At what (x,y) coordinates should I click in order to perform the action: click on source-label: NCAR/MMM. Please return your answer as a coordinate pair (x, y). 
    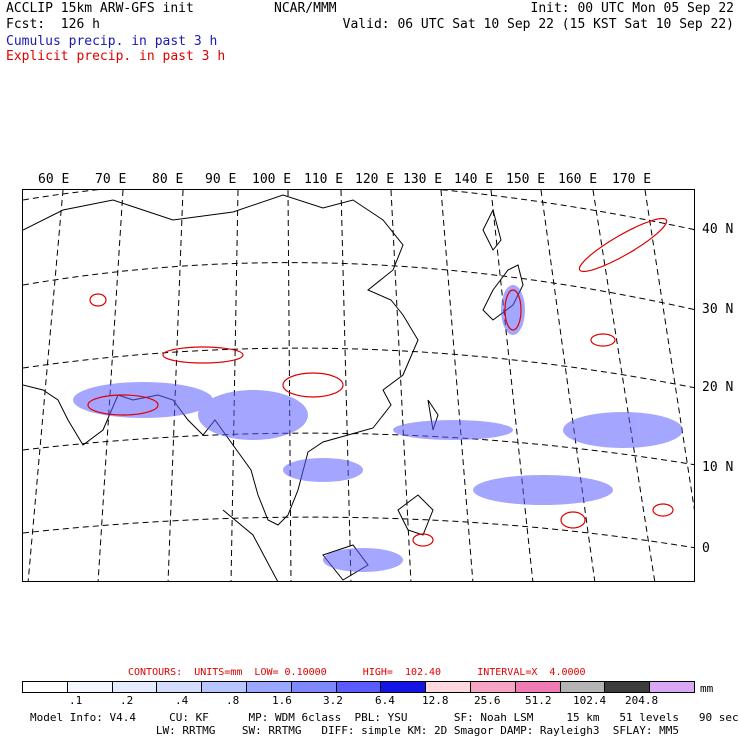
    Looking at the image, I should click on (305, 8).